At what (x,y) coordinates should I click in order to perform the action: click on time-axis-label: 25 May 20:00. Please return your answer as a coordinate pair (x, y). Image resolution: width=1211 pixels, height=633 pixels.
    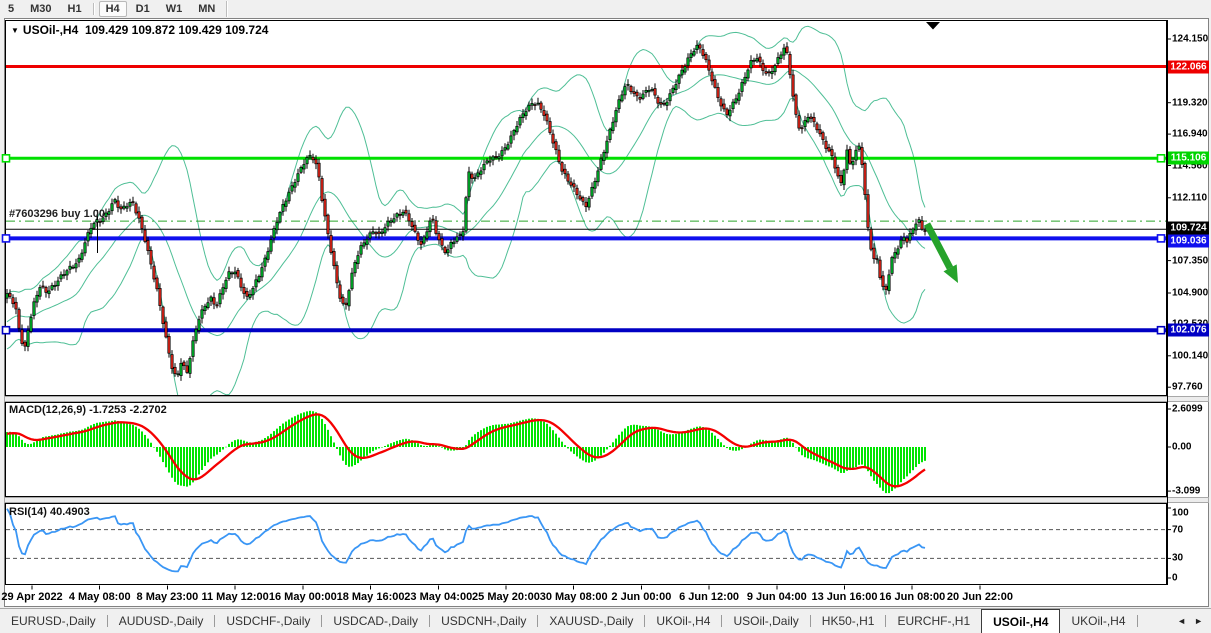
    Looking at the image, I should click on (506, 597).